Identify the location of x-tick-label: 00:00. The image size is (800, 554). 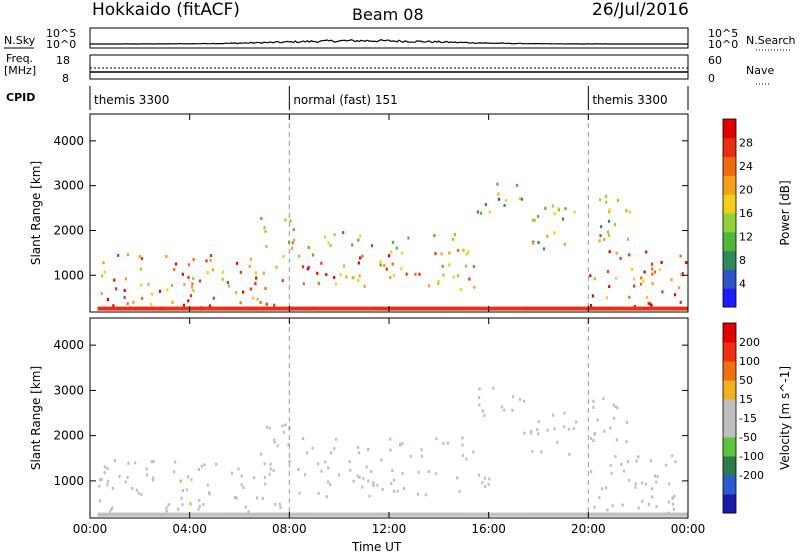
(688, 529).